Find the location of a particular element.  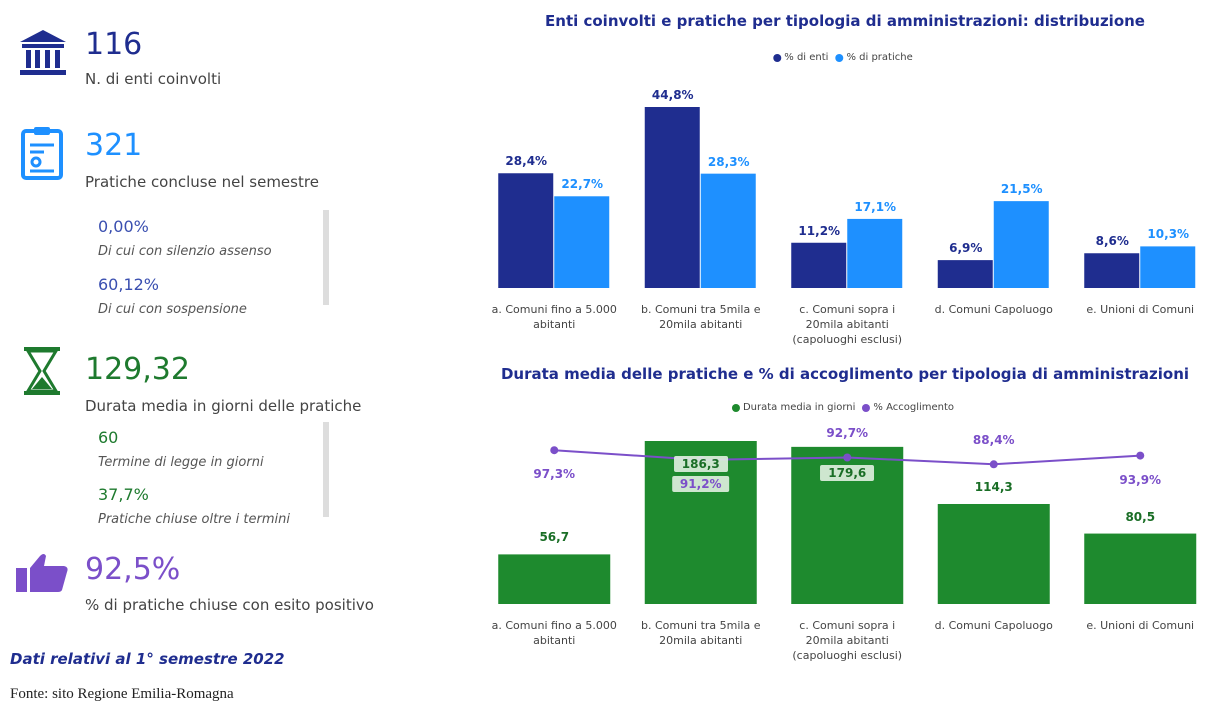

legend: % di enti % di pratiche is located at coordinates (844, 57).